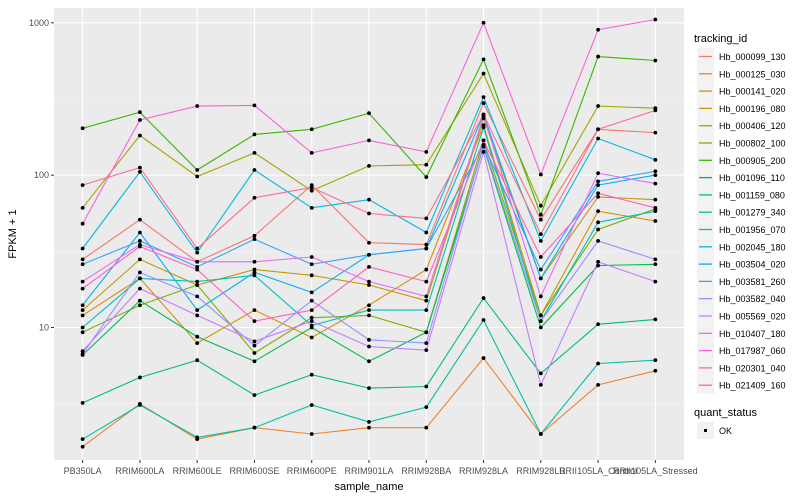 The image size is (800, 500). What do you see at coordinates (741, 212) in the screenshot?
I see `legend-item: Hb_001279_340` at bounding box center [741, 212].